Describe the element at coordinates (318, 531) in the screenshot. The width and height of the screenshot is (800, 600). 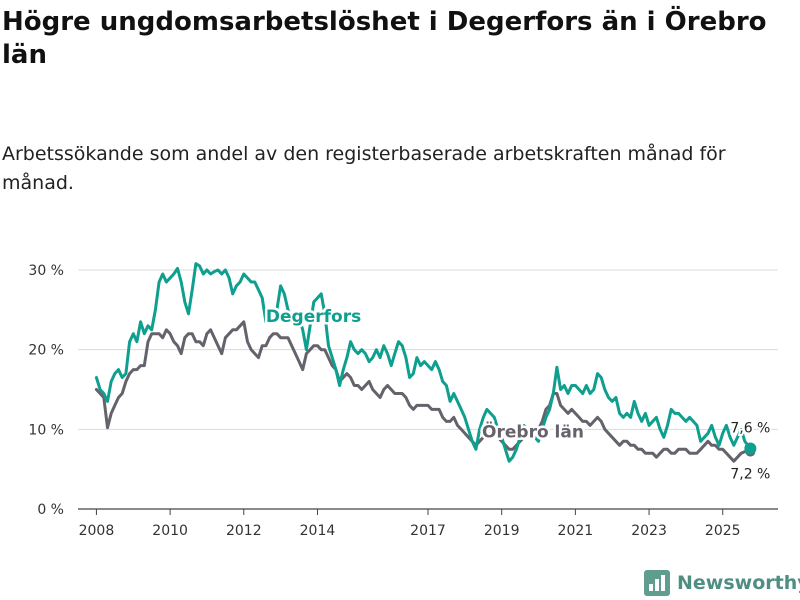
I see `x-tick-label: 2014` at that location.